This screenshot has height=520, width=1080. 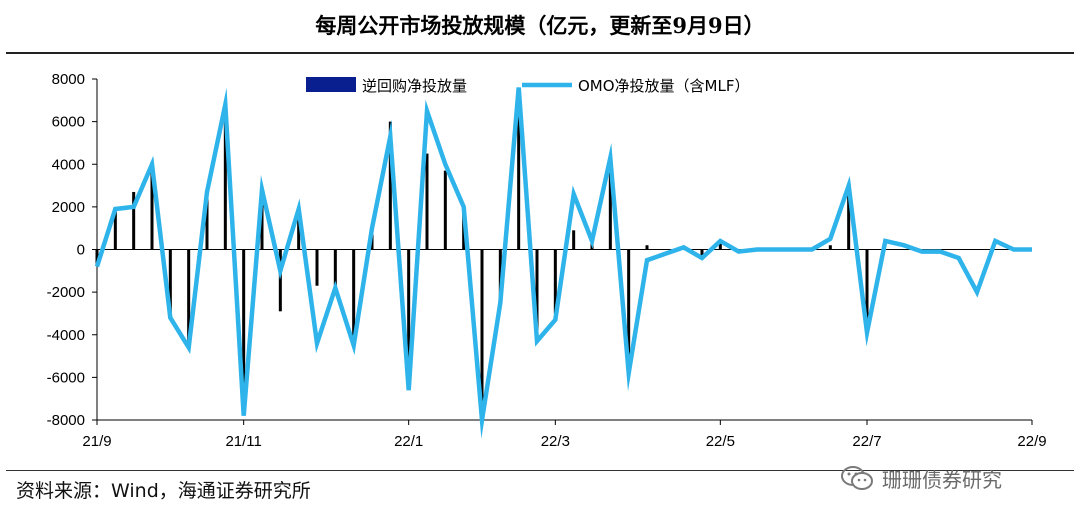 I want to click on x-tick-label: 22/9, so click(x=1031, y=441).